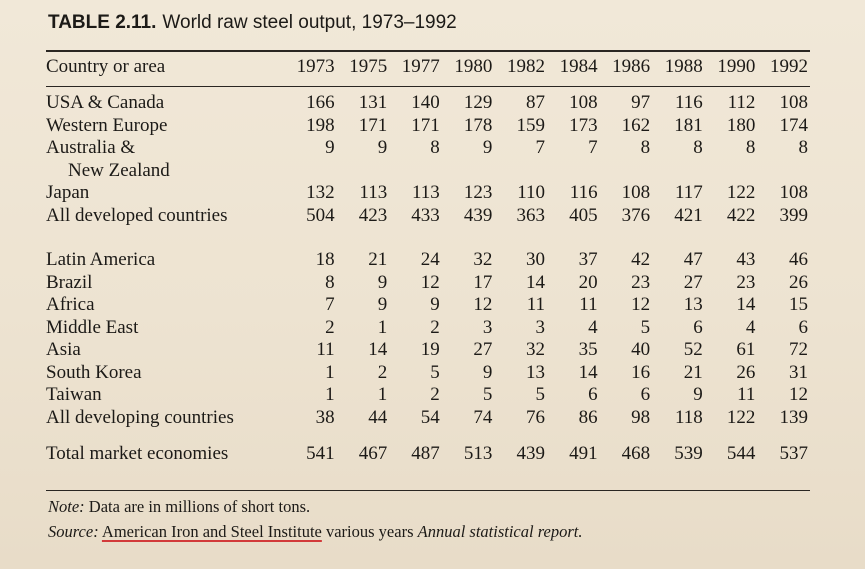  Describe the element at coordinates (105, 102) in the screenshot. I see `row-label: USA & Canada` at that location.